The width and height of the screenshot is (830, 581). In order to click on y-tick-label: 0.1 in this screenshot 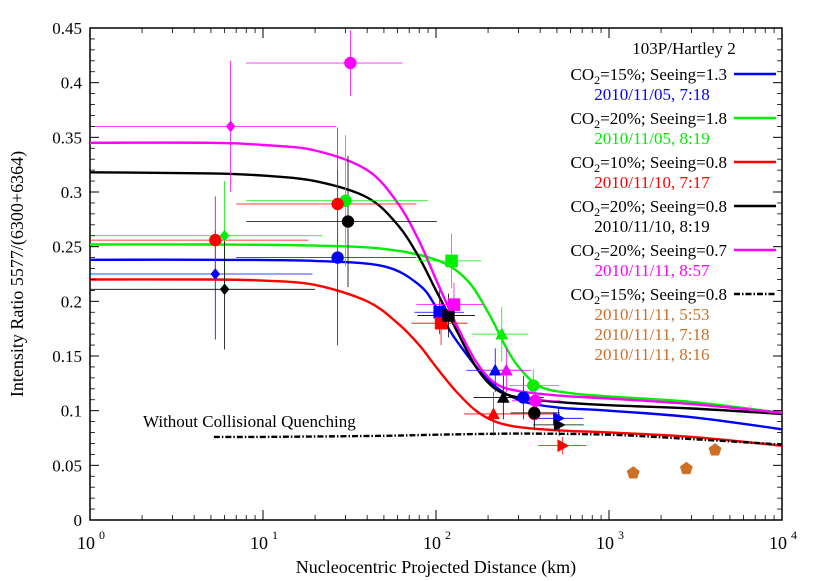, I will do `click(71, 411)`.